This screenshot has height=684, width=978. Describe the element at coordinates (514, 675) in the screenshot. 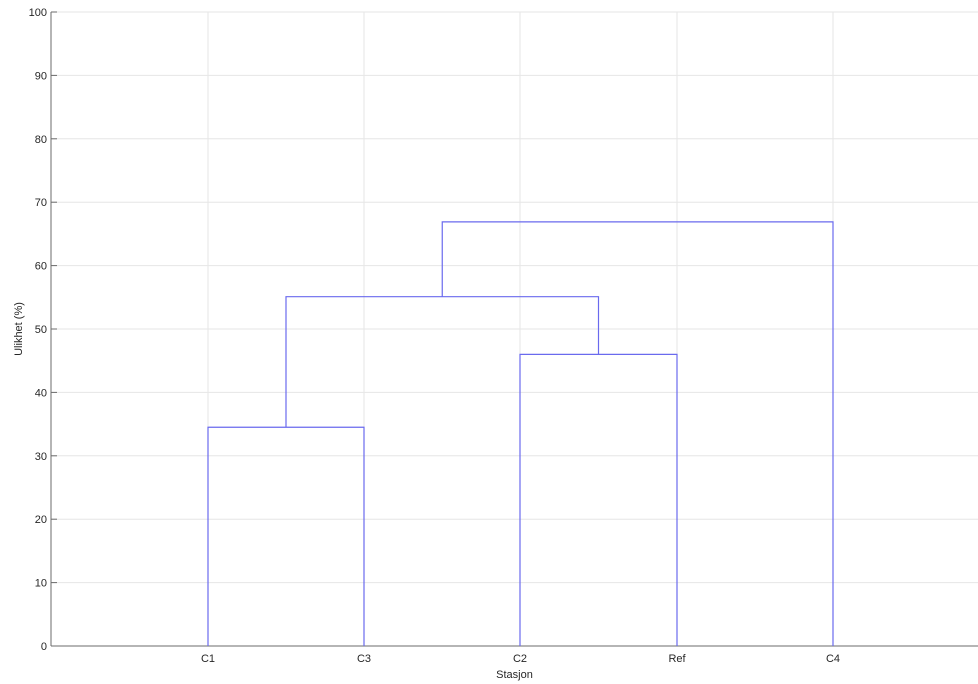

I see `x-axis-label: Stasjon` at that location.